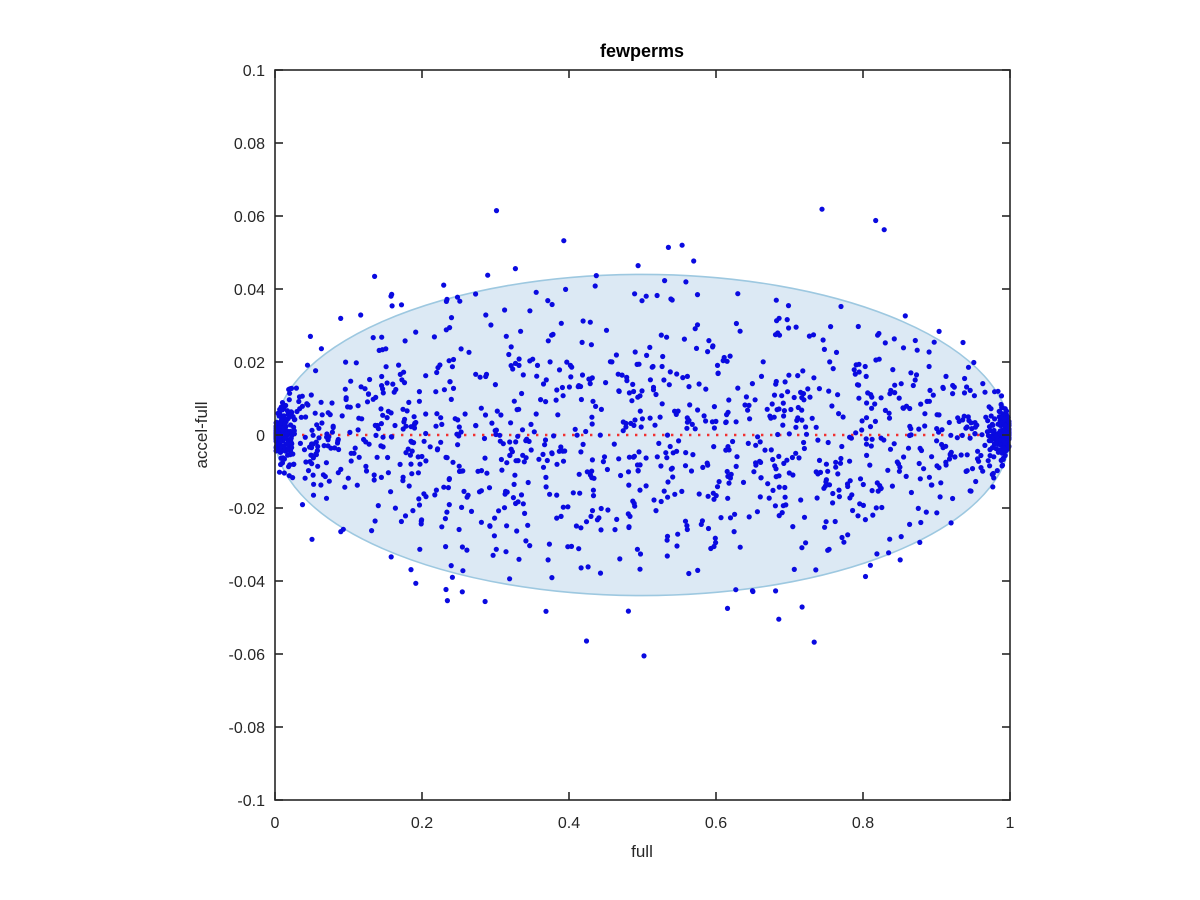 The image size is (1200, 900). Describe the element at coordinates (249, 144) in the screenshot. I see `y-tick-label: 0.08` at that location.